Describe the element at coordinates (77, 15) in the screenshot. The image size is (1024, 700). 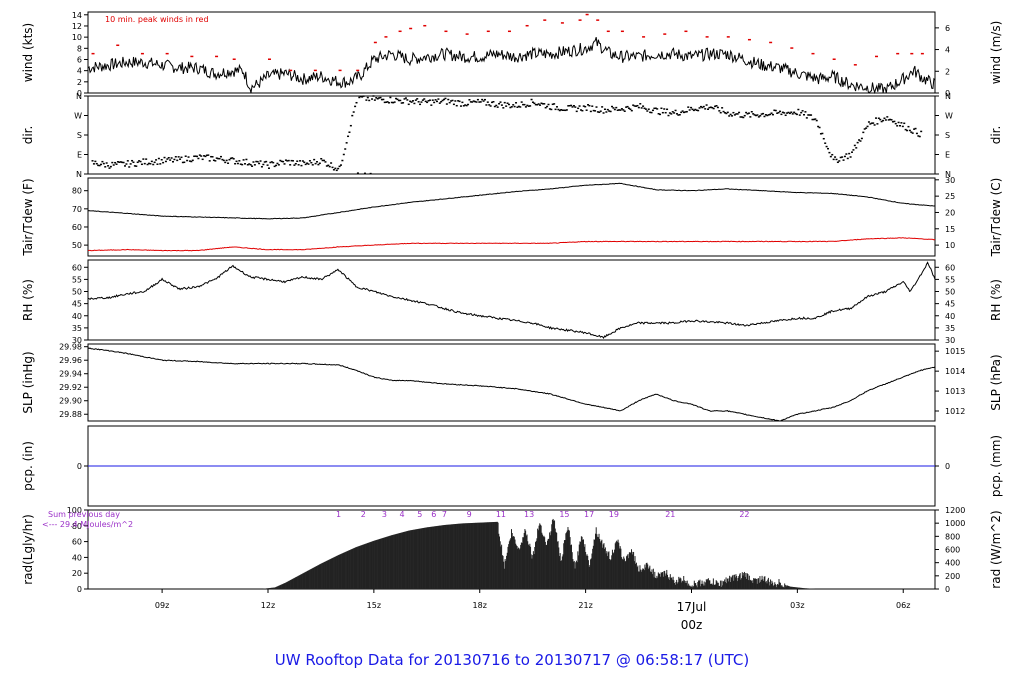
I see `wind-ytick-left-label: 14` at that location.